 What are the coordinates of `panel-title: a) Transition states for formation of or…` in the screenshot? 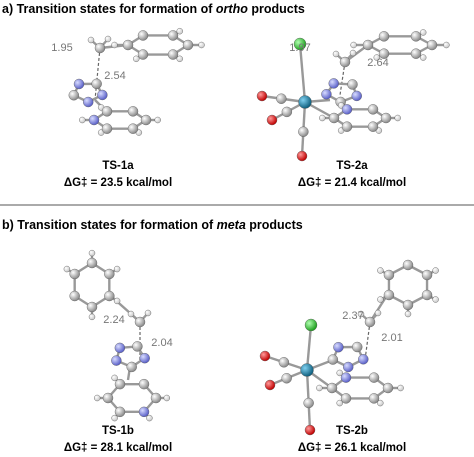 It's located at (153, 9).